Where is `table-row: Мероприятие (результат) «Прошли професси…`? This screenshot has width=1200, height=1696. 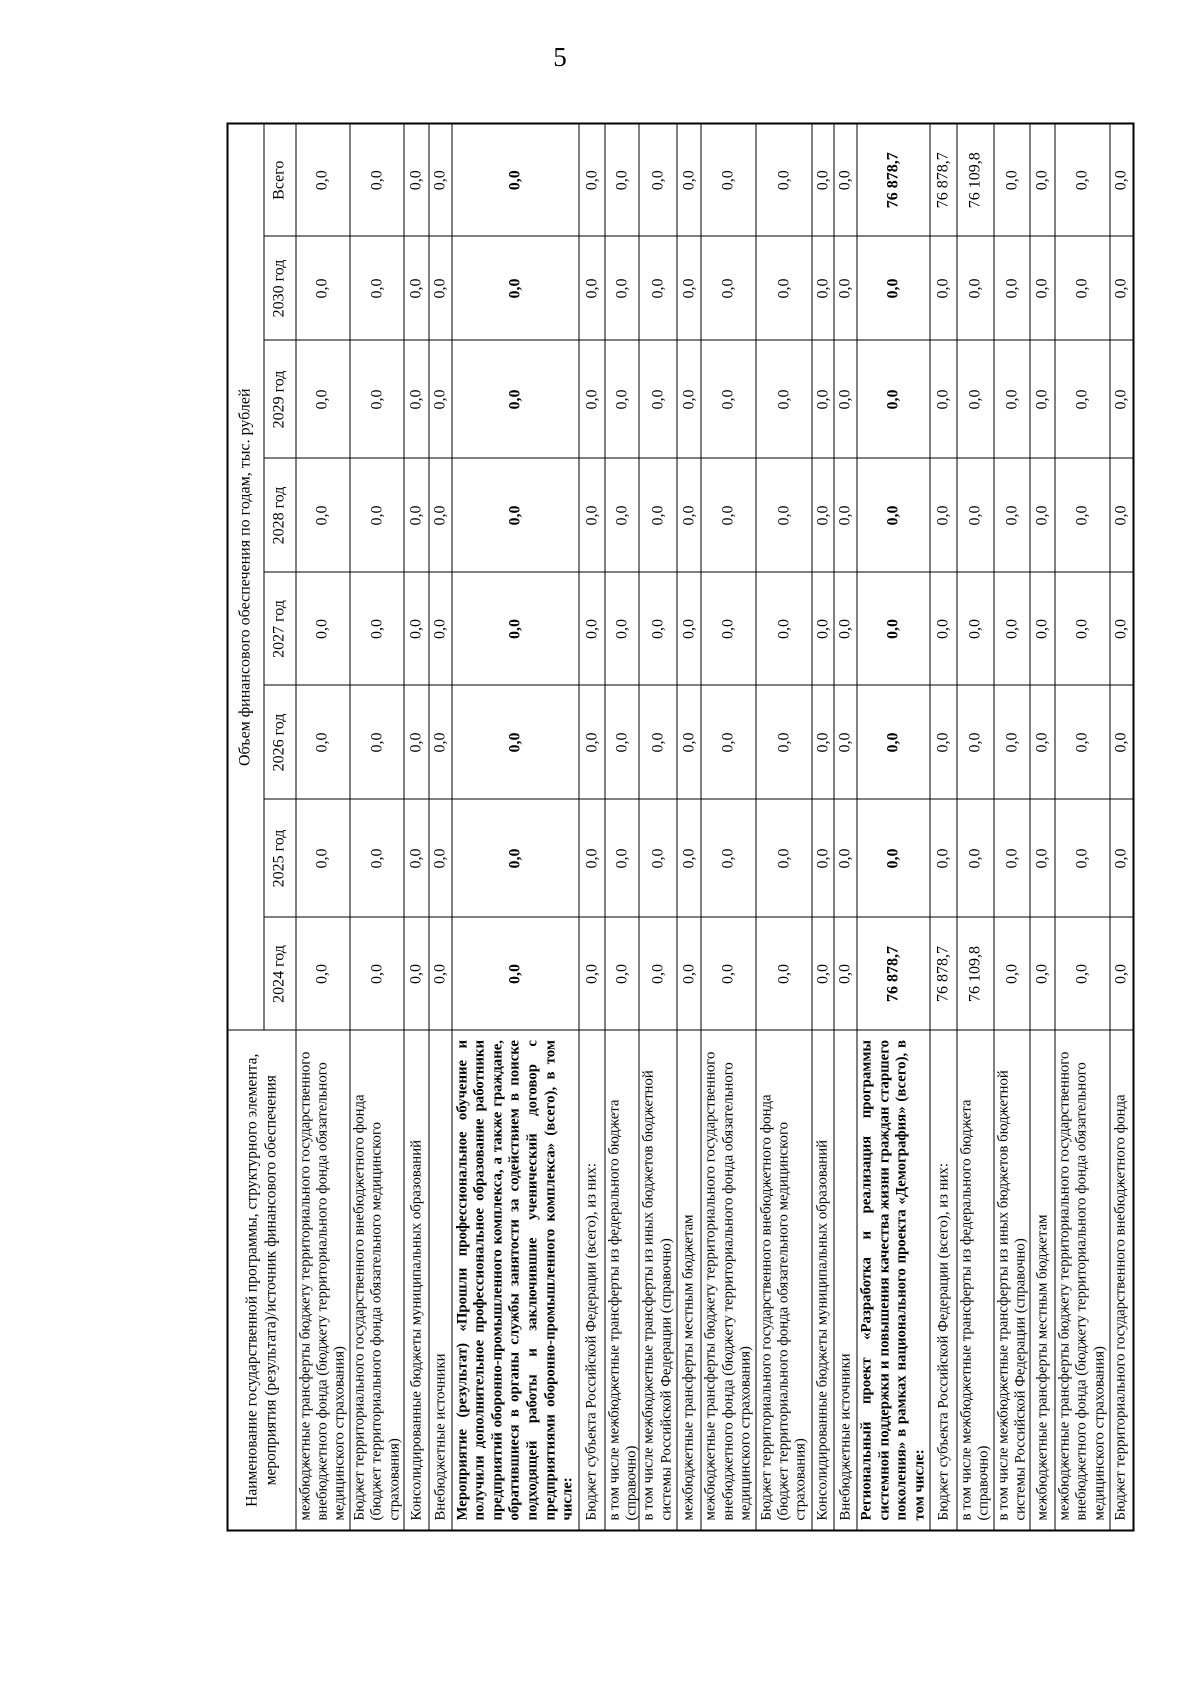
table-row: Мероприятие (результат) «Прошли професси… is located at coordinates (515, 826).